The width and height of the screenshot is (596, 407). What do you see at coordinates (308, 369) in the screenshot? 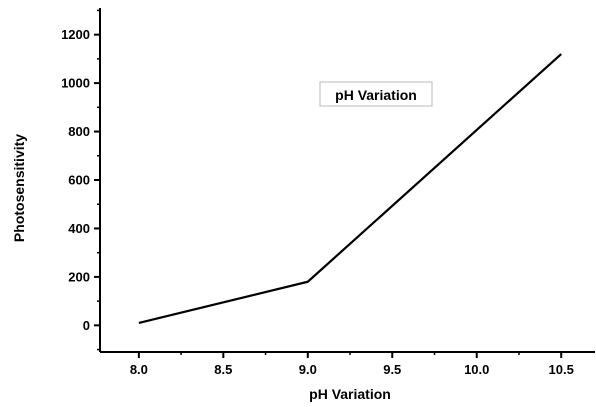
I see `x-tick-label: 9.0` at bounding box center [308, 369].